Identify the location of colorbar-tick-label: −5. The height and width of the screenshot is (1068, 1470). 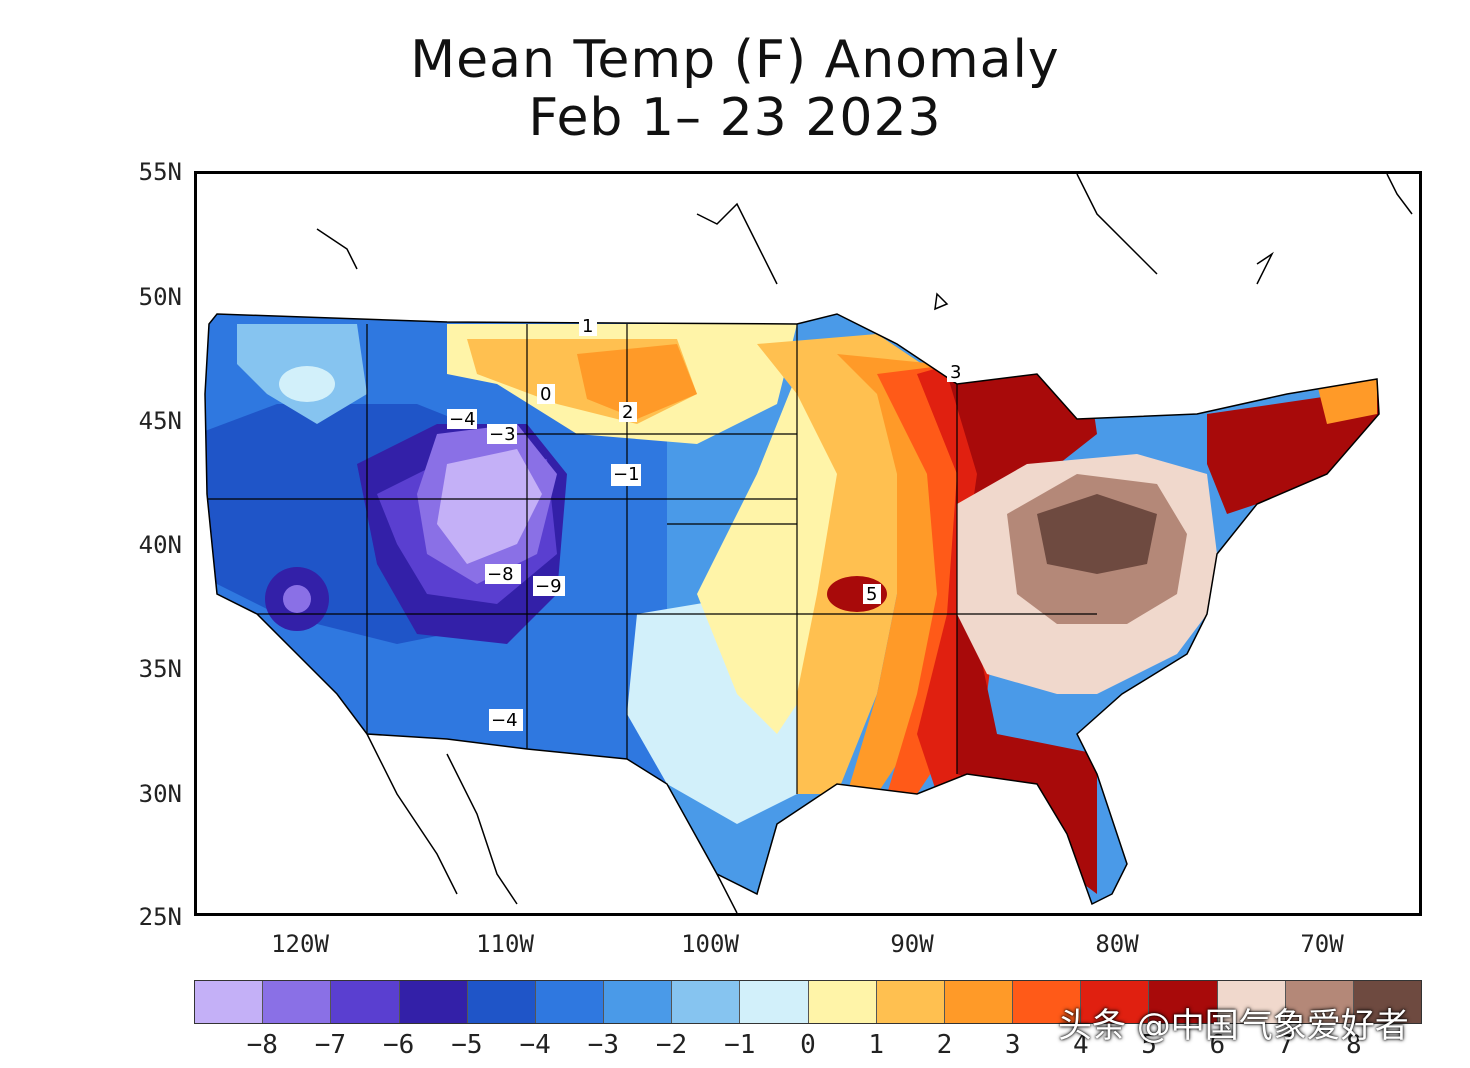
(467, 1045).